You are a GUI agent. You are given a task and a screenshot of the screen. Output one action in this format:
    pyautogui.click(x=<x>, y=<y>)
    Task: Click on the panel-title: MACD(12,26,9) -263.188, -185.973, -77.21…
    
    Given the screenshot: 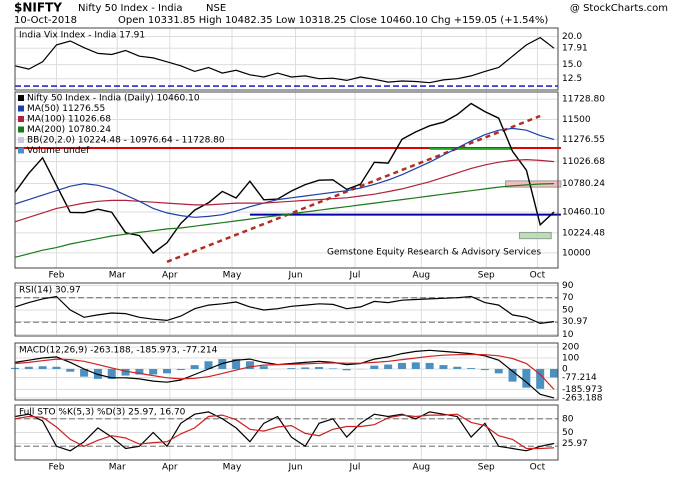 What is the action you would take?
    pyautogui.click(x=118, y=351)
    